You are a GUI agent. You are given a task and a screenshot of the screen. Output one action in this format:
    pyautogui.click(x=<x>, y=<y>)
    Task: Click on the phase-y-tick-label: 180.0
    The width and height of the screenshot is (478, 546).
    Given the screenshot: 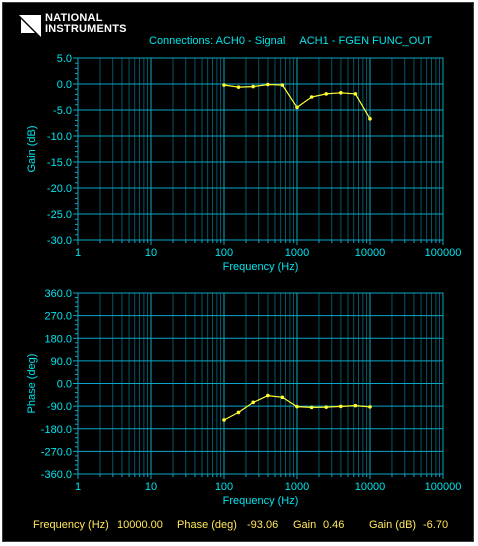 What is the action you would take?
    pyautogui.click(x=58, y=339)
    